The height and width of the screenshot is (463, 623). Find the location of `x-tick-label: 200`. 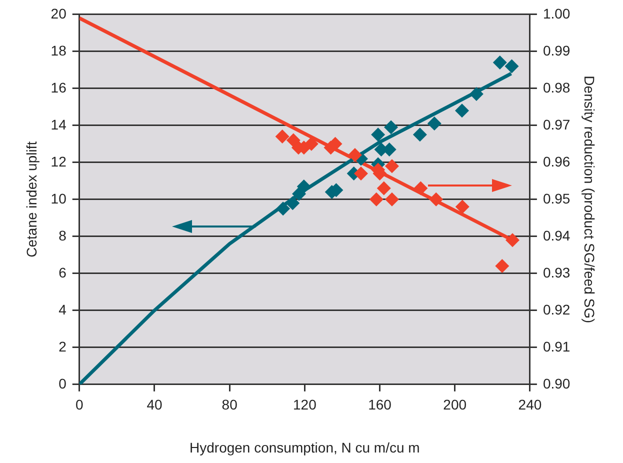

x-tick-label: 200 is located at coordinates (455, 404).